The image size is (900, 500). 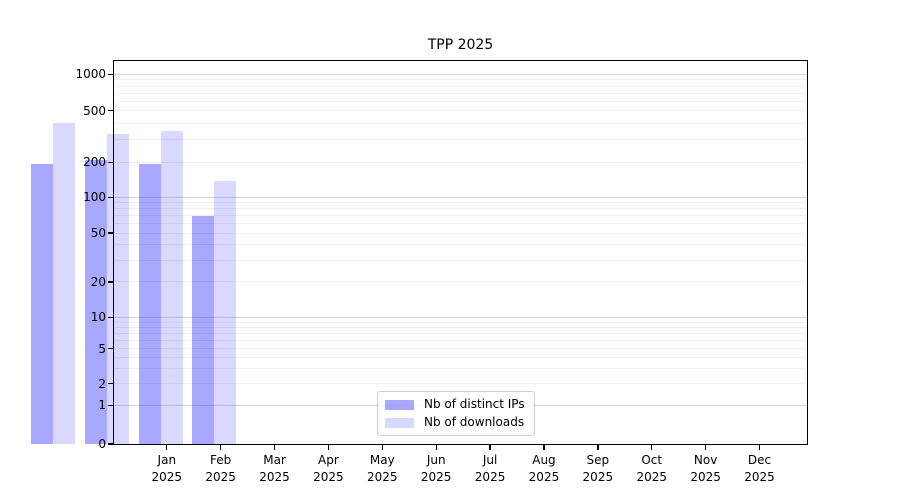 What do you see at coordinates (460, 45) in the screenshot?
I see `chart-title: TPP 2025` at bounding box center [460, 45].